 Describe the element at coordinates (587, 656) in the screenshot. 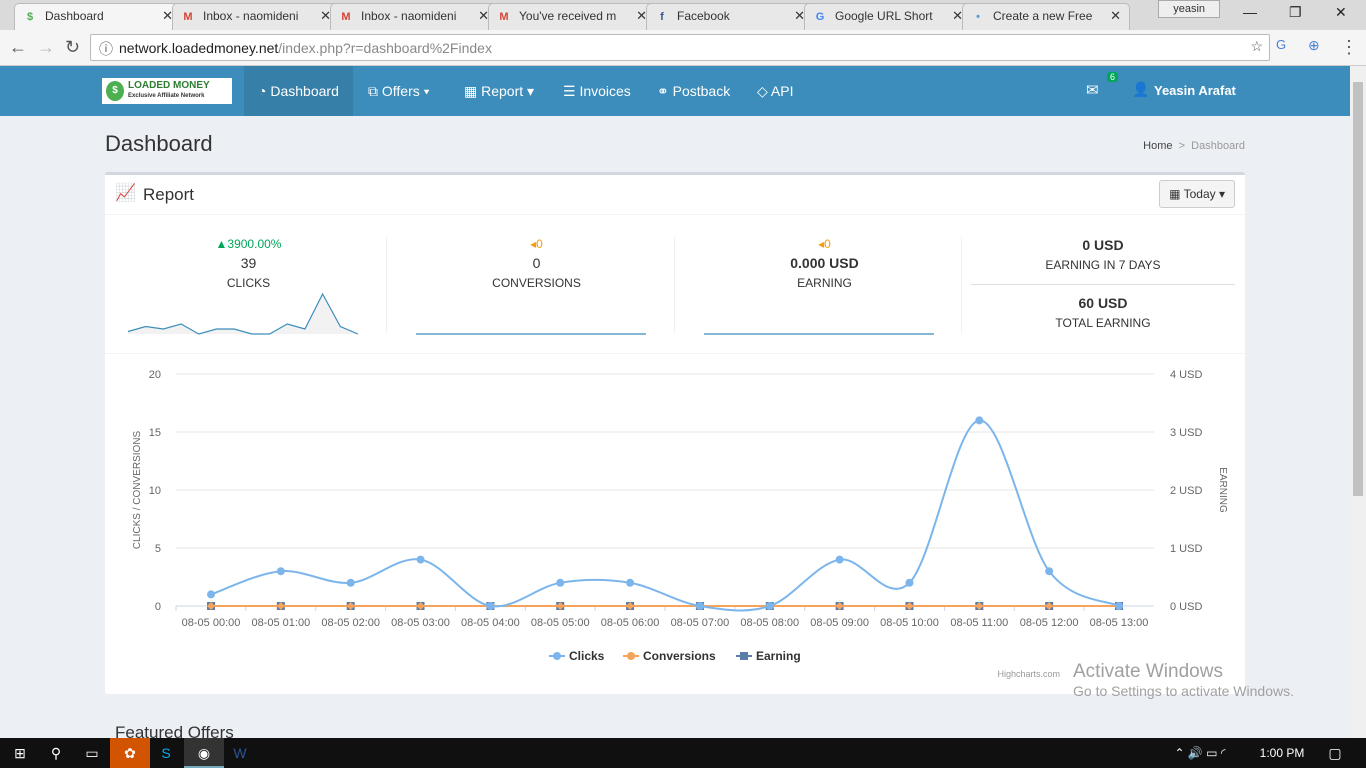

I see `legend-item-clicks: Clicks` at that location.